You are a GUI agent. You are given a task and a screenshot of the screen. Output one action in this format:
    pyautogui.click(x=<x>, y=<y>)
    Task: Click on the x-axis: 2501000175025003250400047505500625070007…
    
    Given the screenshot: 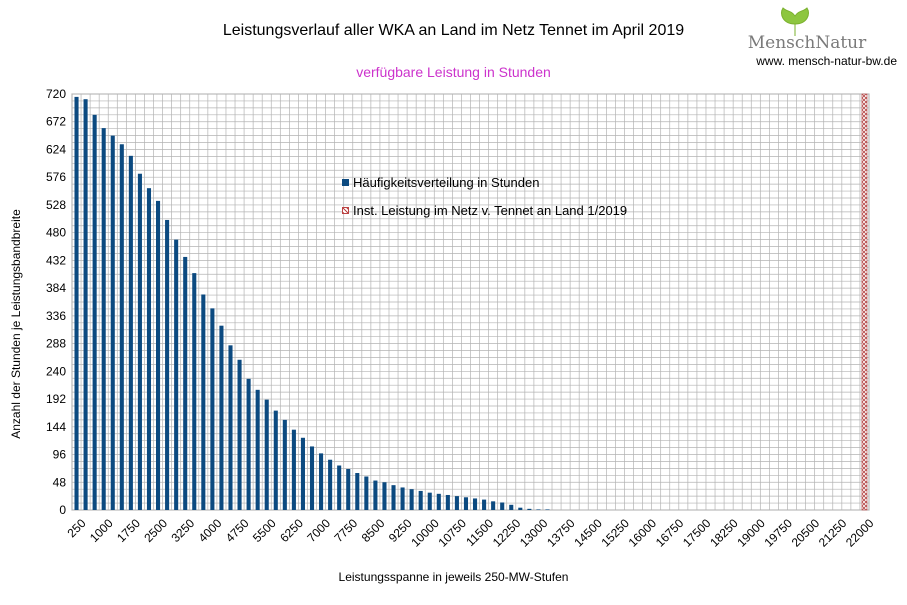 What is the action you would take?
    pyautogui.click(x=471, y=533)
    